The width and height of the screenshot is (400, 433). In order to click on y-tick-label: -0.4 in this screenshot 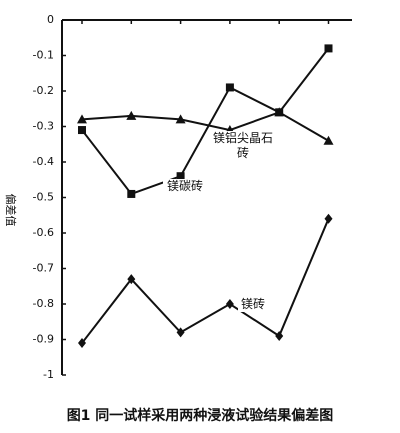, I will do `click(43, 161)`.